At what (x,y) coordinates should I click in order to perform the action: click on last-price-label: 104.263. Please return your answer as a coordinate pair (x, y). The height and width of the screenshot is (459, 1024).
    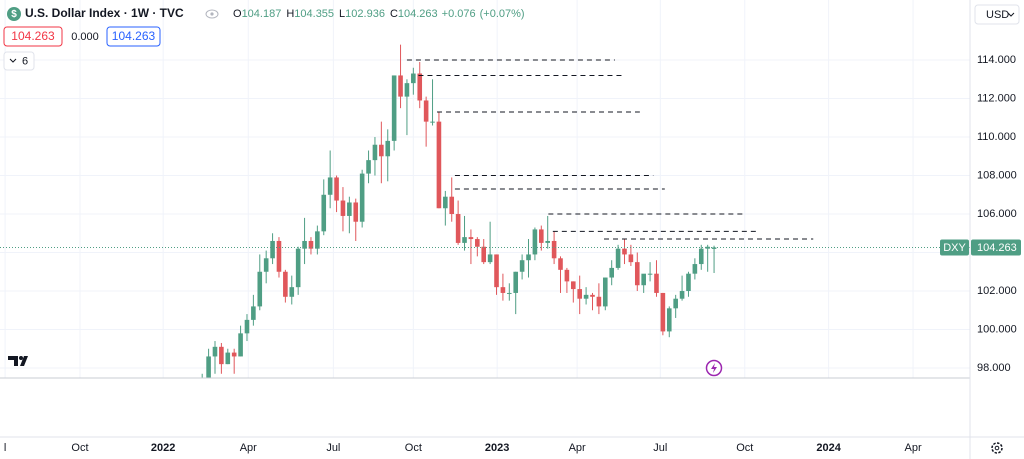
    Looking at the image, I should click on (997, 248).